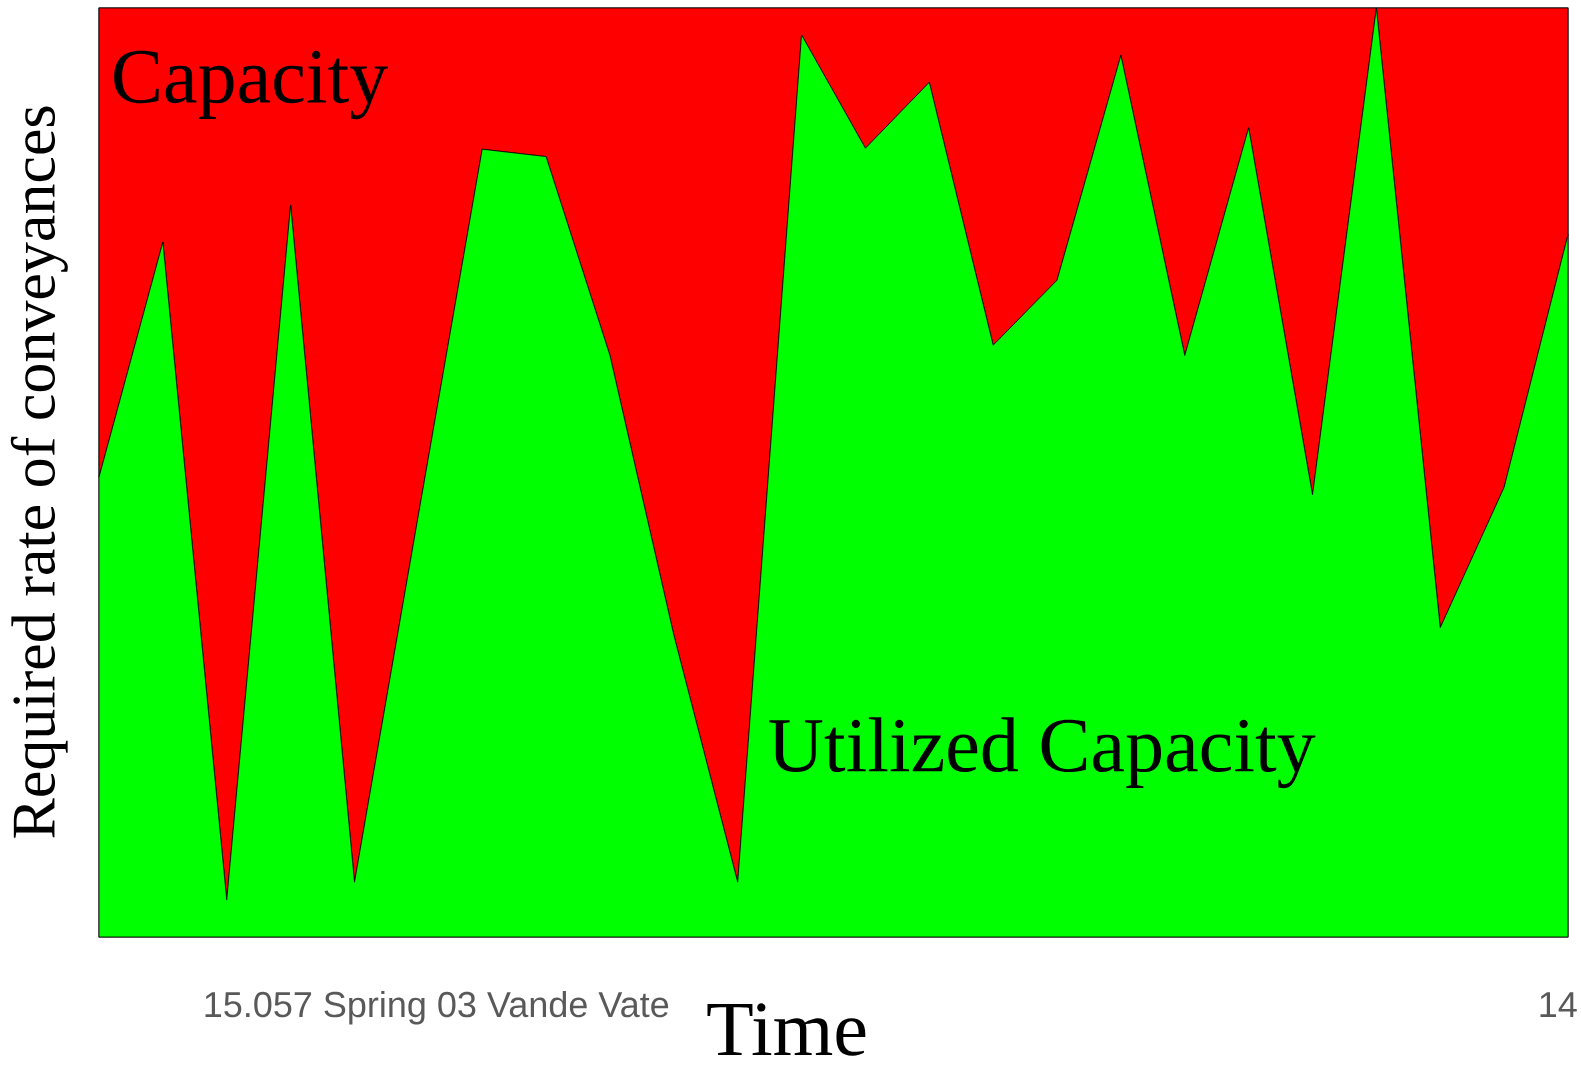 The width and height of the screenshot is (1581, 1067). Describe the element at coordinates (786, 1029) in the screenshot. I see `x-axis-title: Time` at that location.